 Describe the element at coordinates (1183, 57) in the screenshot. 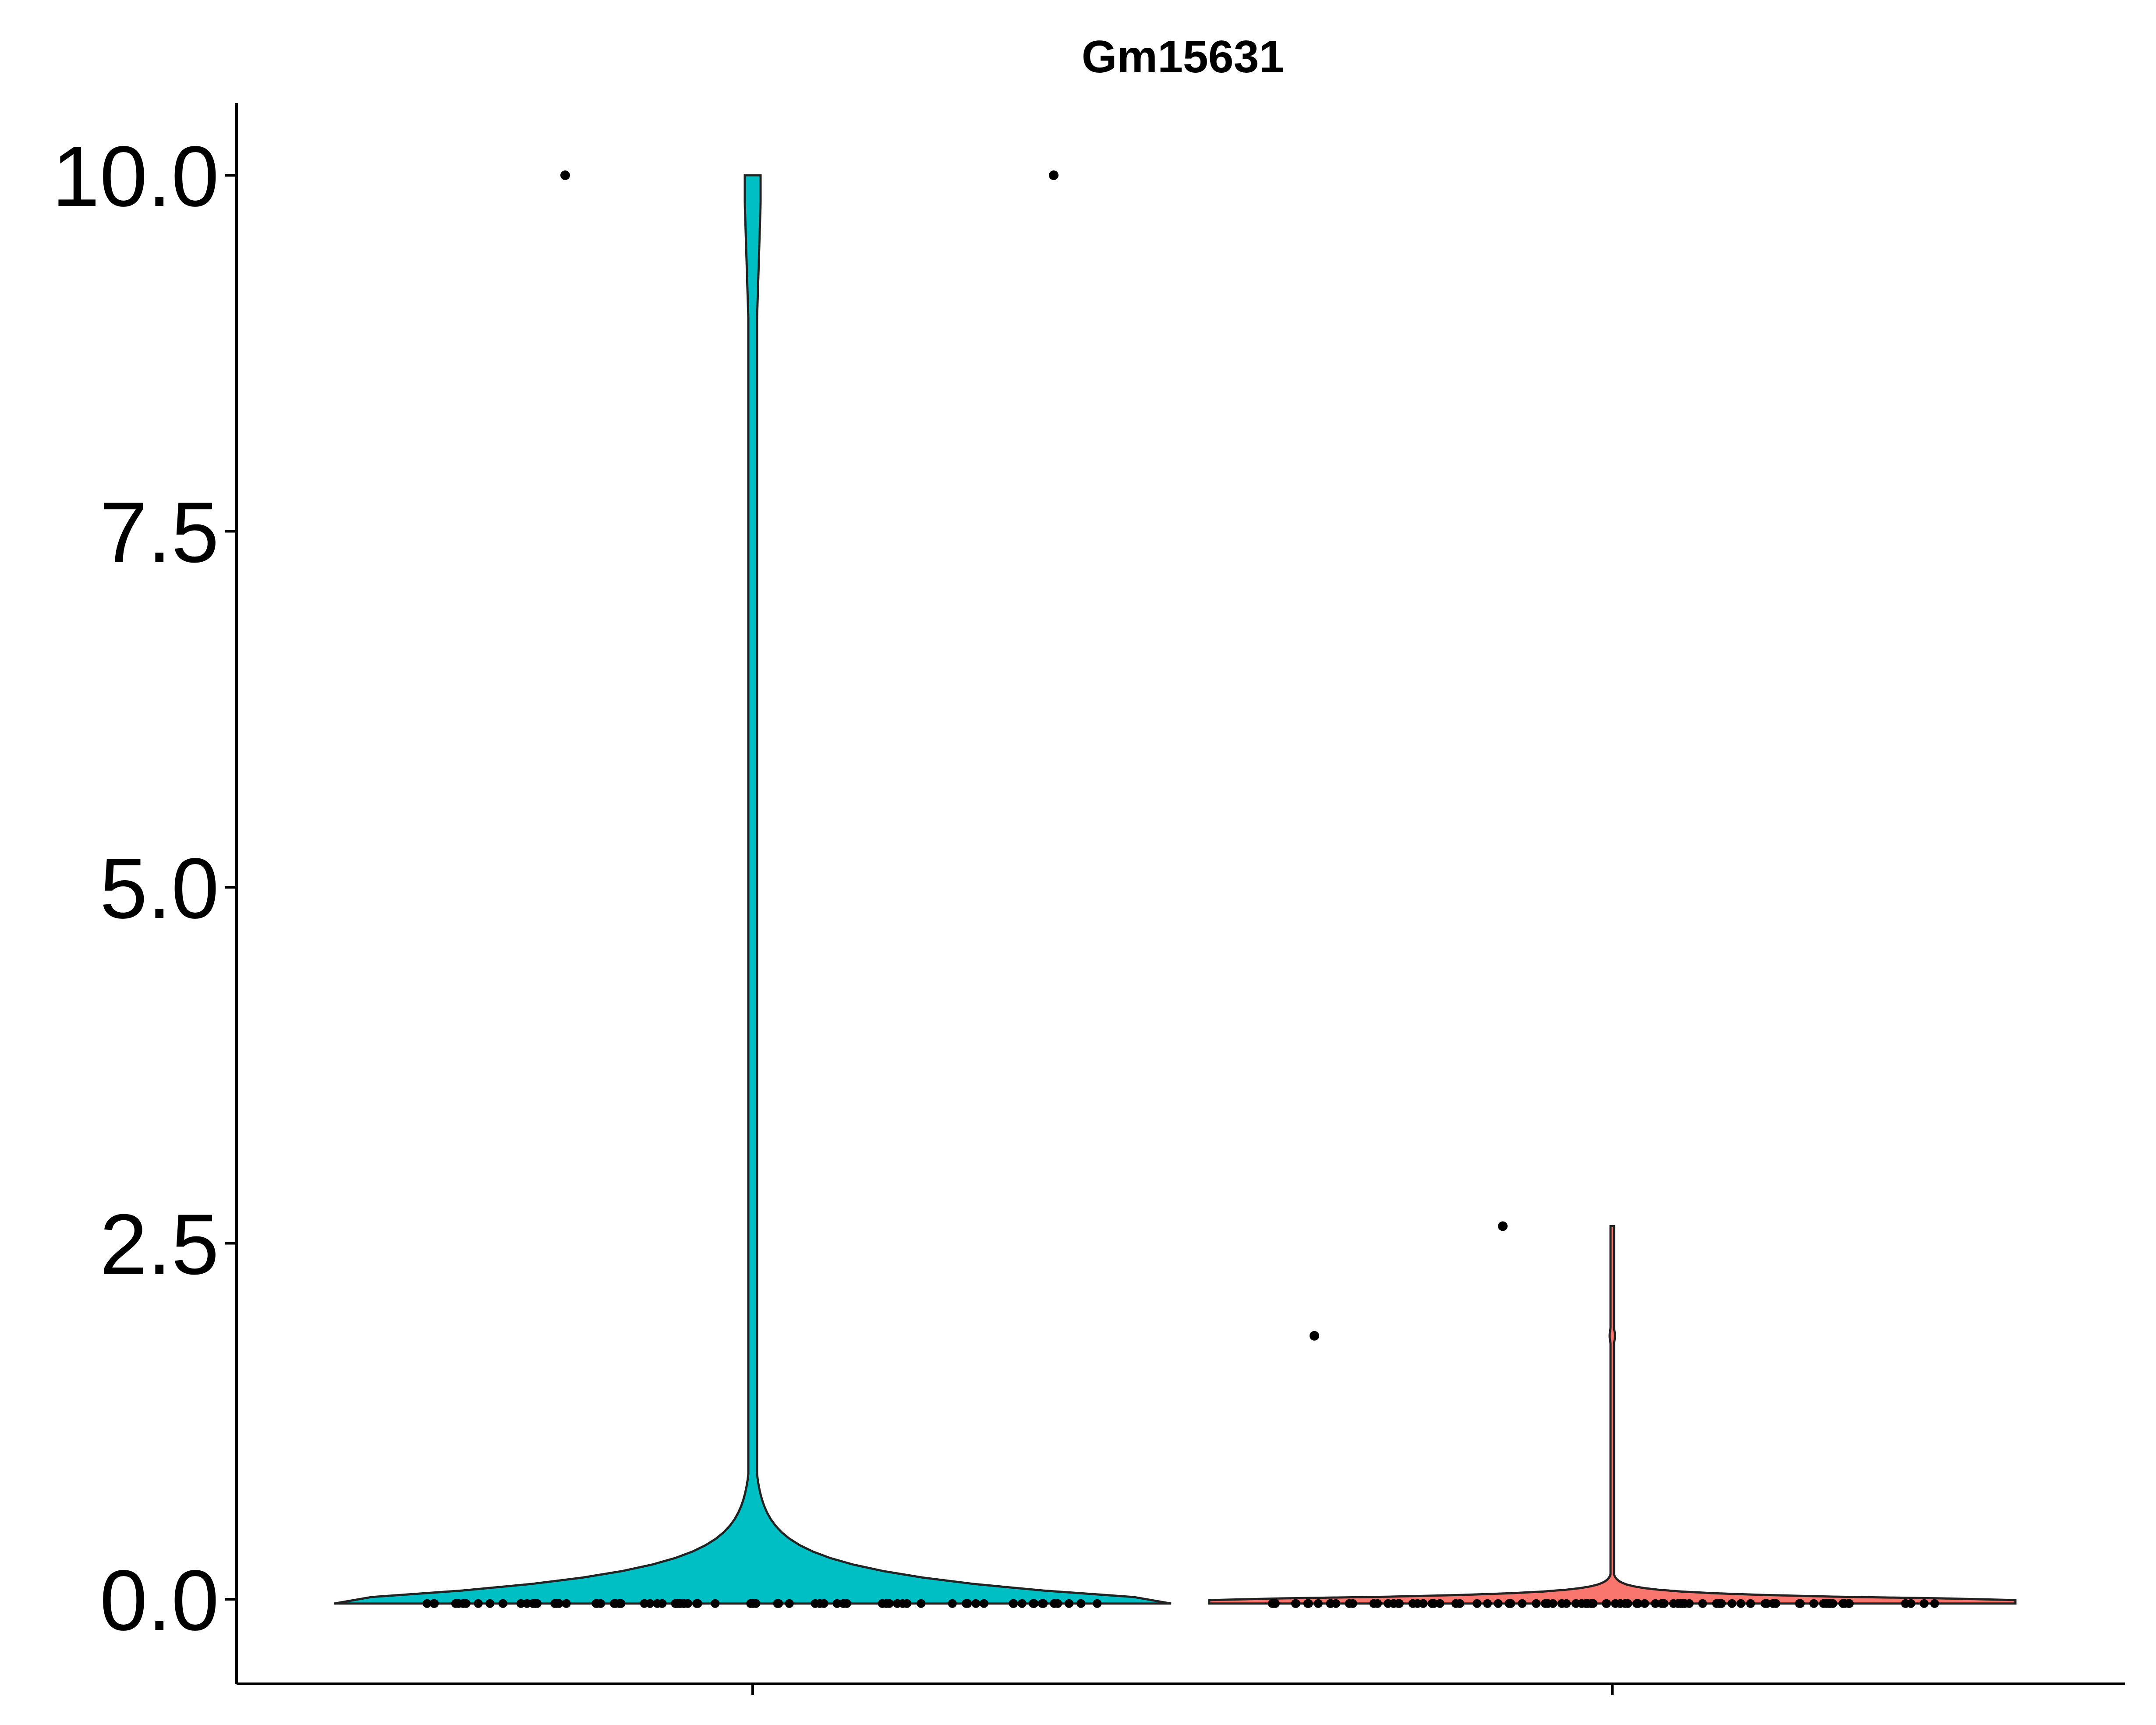

I see `chart-title: Gm15631` at that location.